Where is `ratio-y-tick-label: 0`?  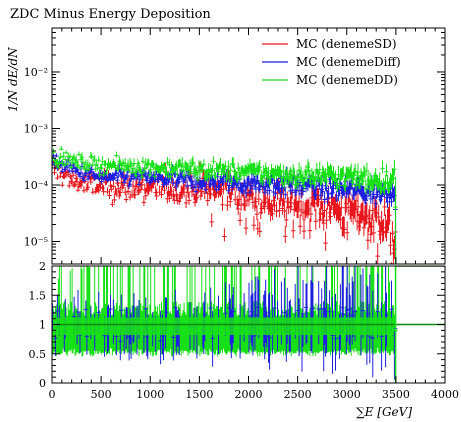
ratio-y-tick-label: 0 is located at coordinates (42, 383).